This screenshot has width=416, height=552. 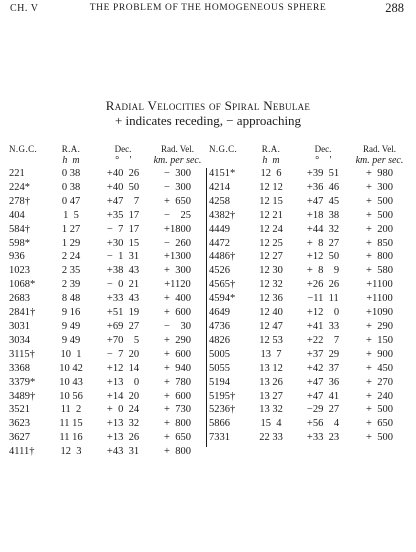 I want to click on dec-cell: − 1 31, so click(x=123, y=257).